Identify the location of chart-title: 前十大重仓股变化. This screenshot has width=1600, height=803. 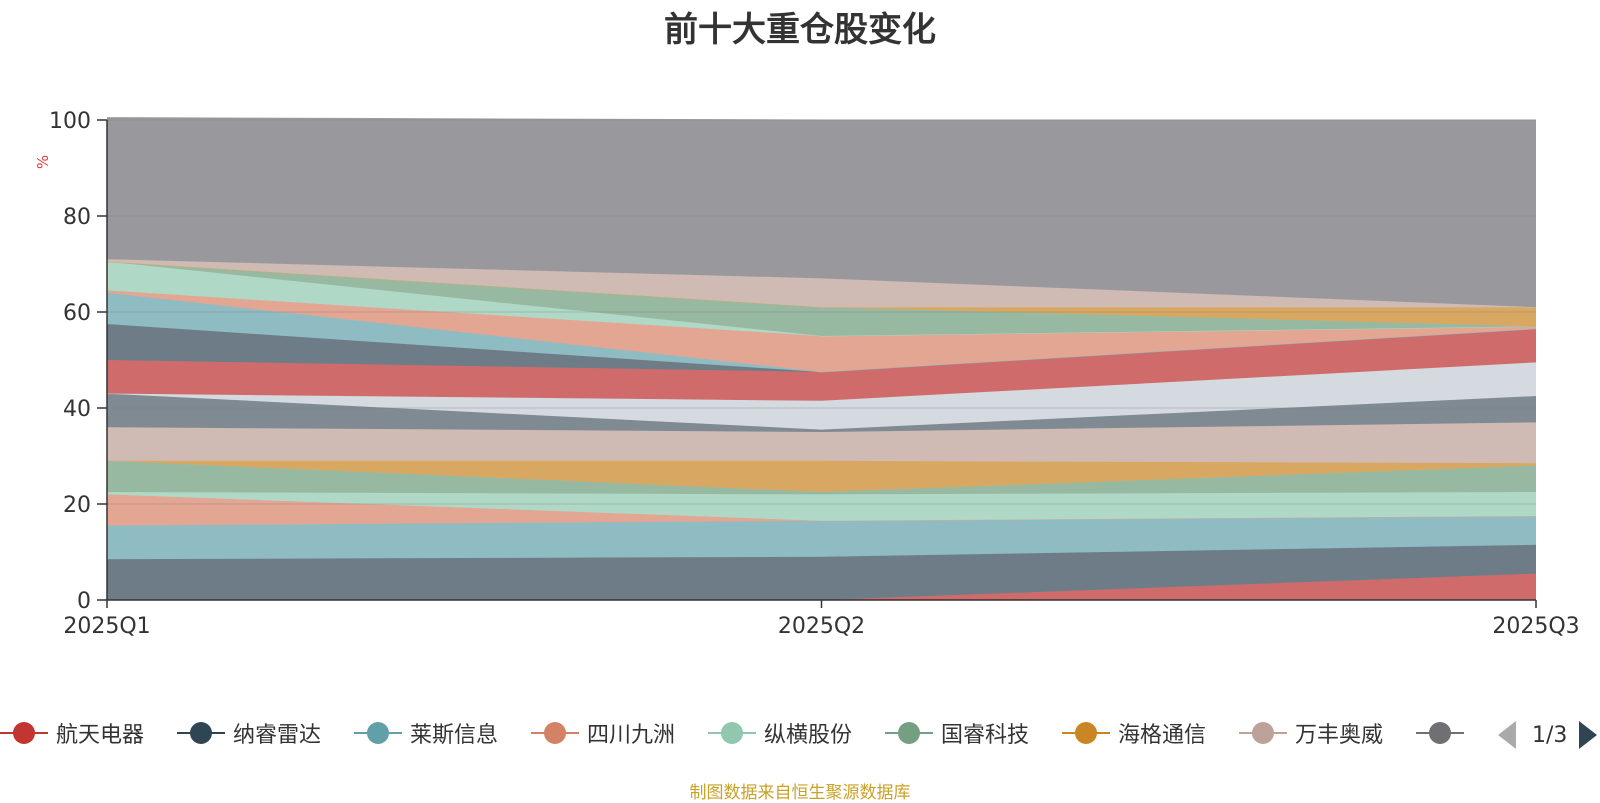
(800, 30).